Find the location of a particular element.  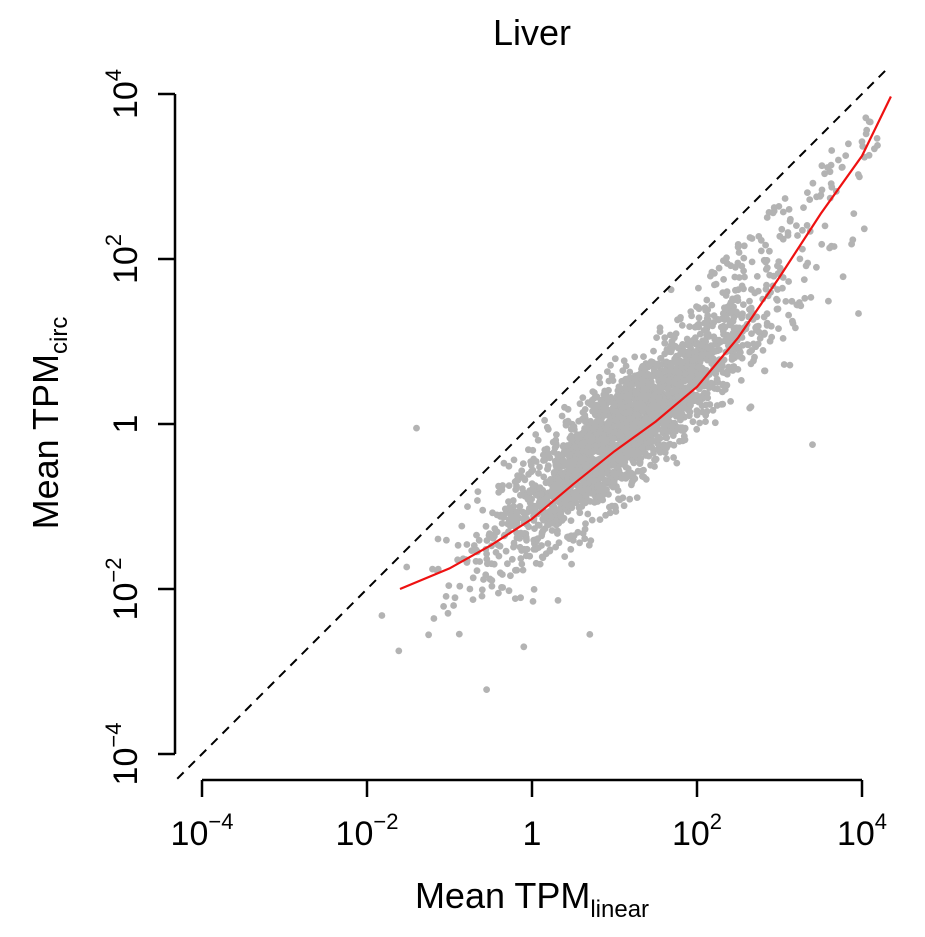

x-tick-base: 10 is located at coordinates (190, 834).